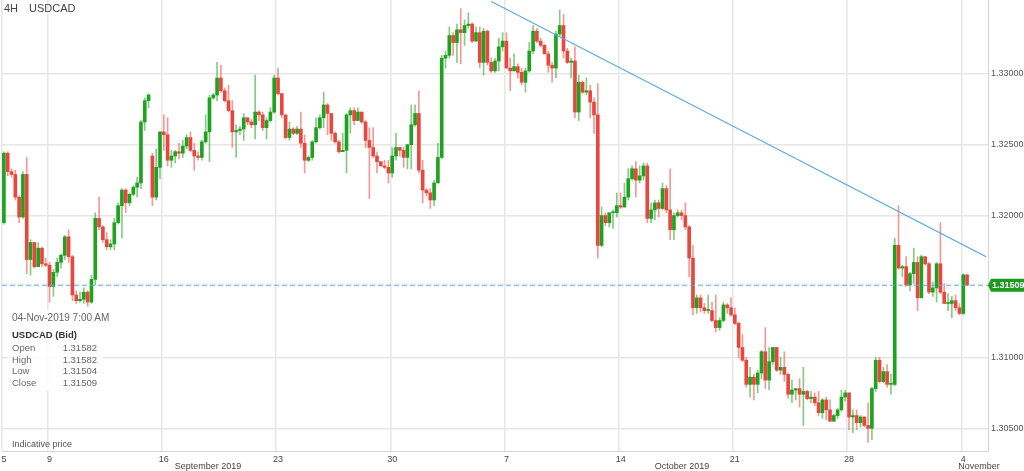 The height and width of the screenshot is (471, 1024). What do you see at coordinates (44, 334) in the screenshot?
I see `annotation: USDCAD (Bid)` at bounding box center [44, 334].